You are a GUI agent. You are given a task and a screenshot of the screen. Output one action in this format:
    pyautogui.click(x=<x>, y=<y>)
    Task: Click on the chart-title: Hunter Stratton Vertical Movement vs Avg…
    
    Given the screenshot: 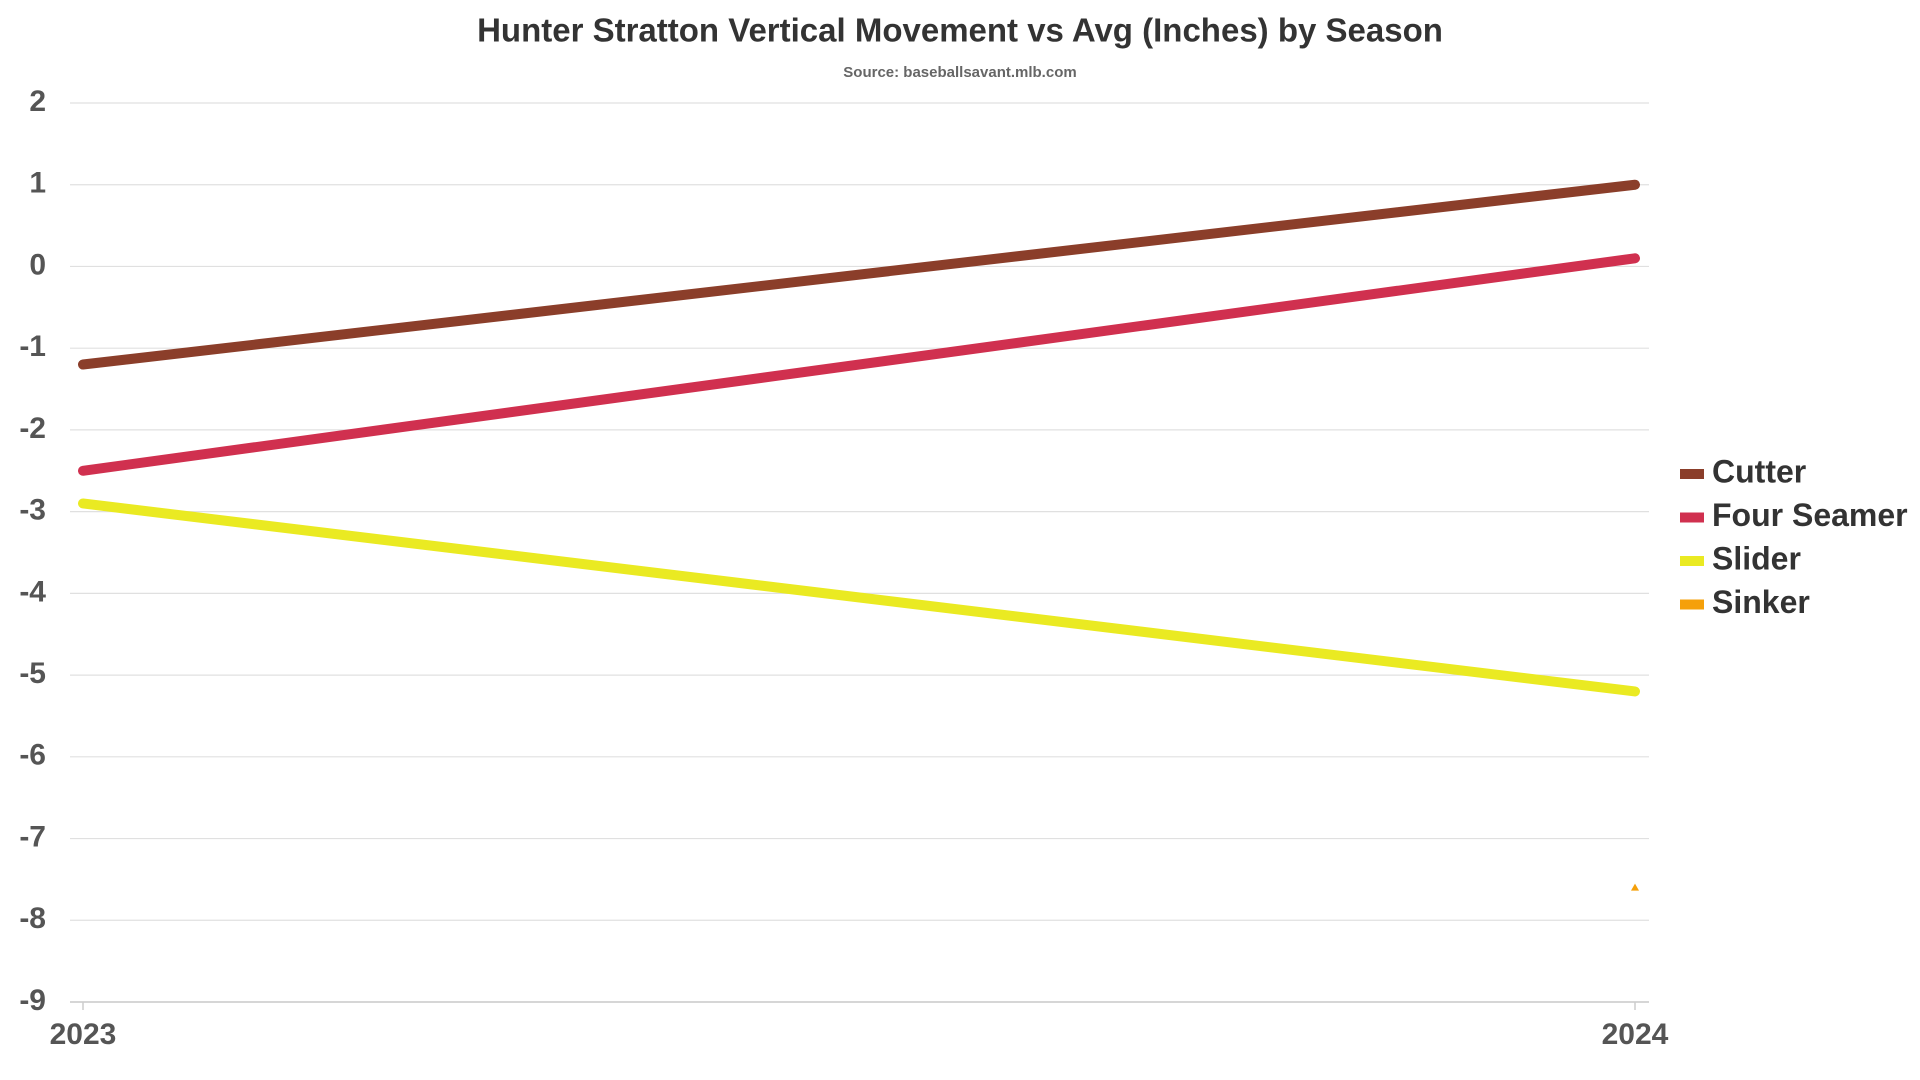 What is the action you would take?
    pyautogui.click(x=960, y=30)
    